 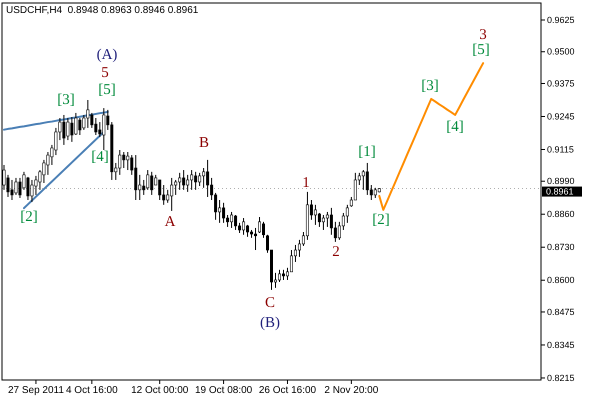 I want to click on annotation: C, so click(x=270, y=303).